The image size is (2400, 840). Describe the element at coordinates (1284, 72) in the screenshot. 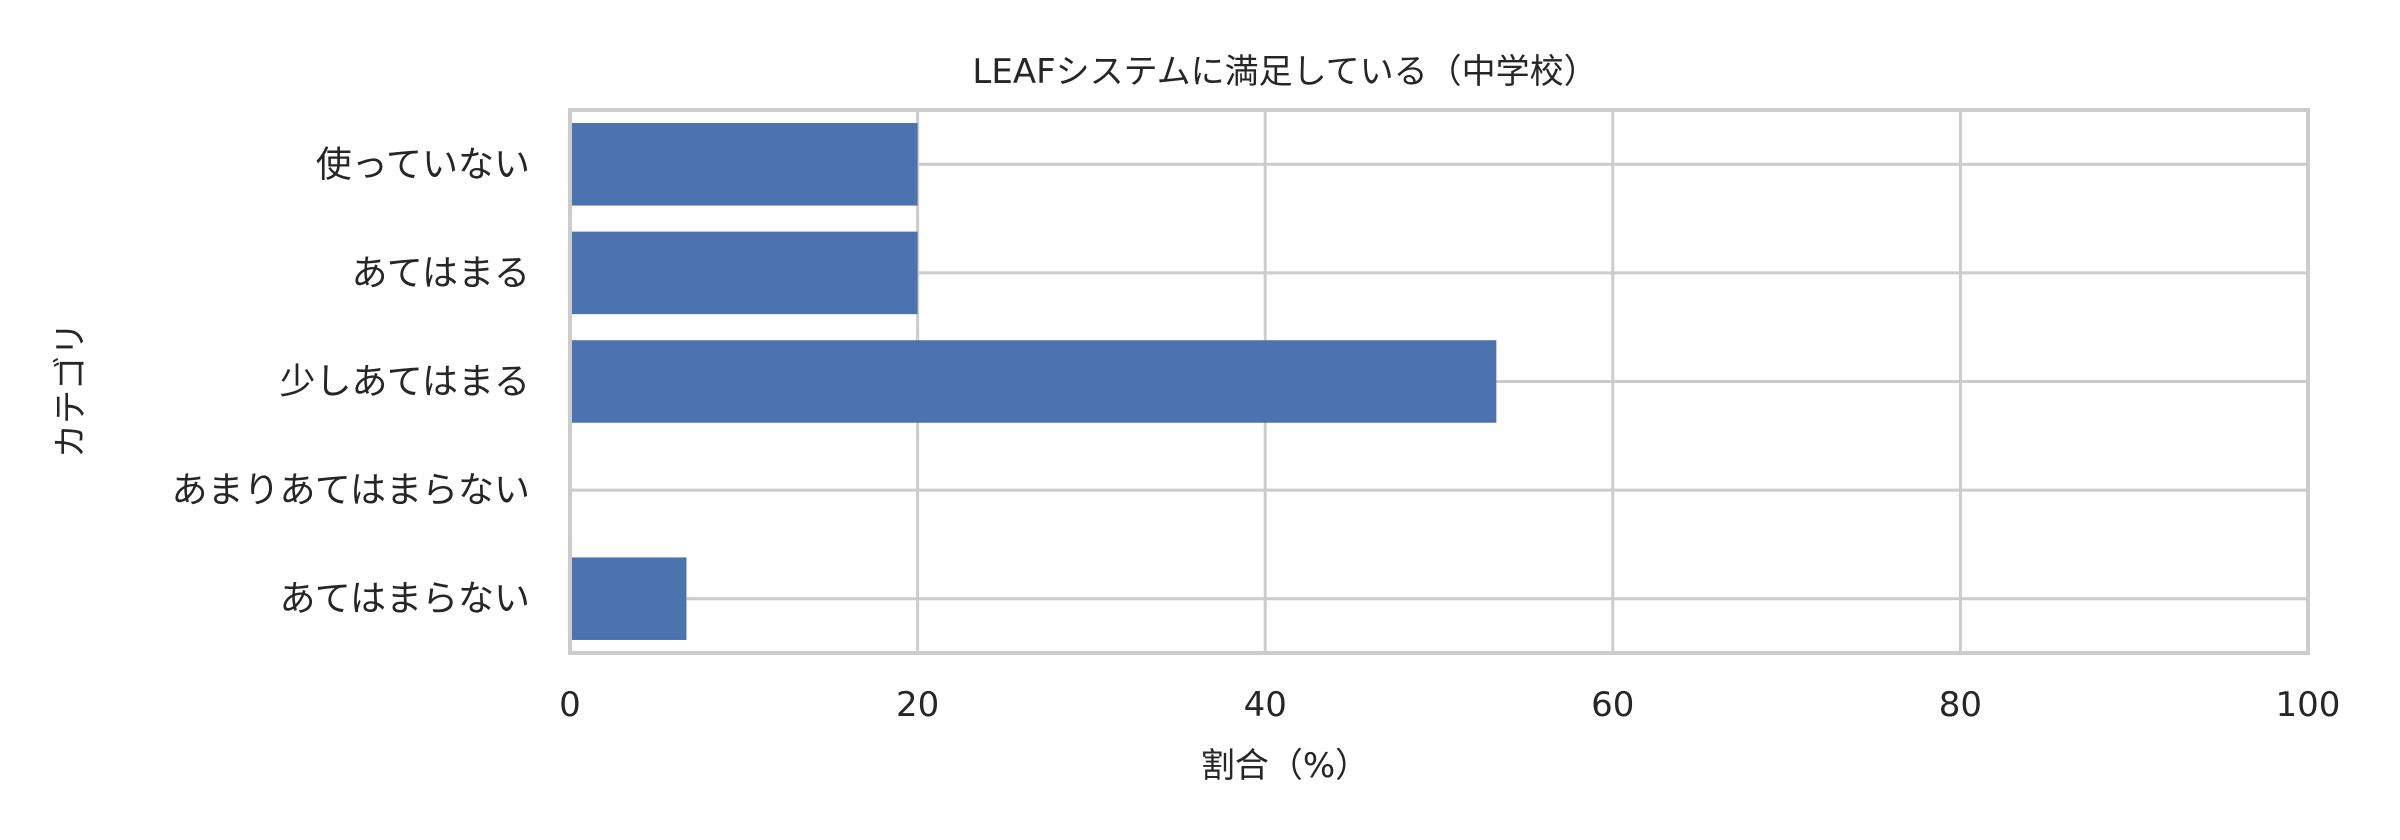

I see `chart-title: LEAFシステムに満足している（中学校）` at that location.